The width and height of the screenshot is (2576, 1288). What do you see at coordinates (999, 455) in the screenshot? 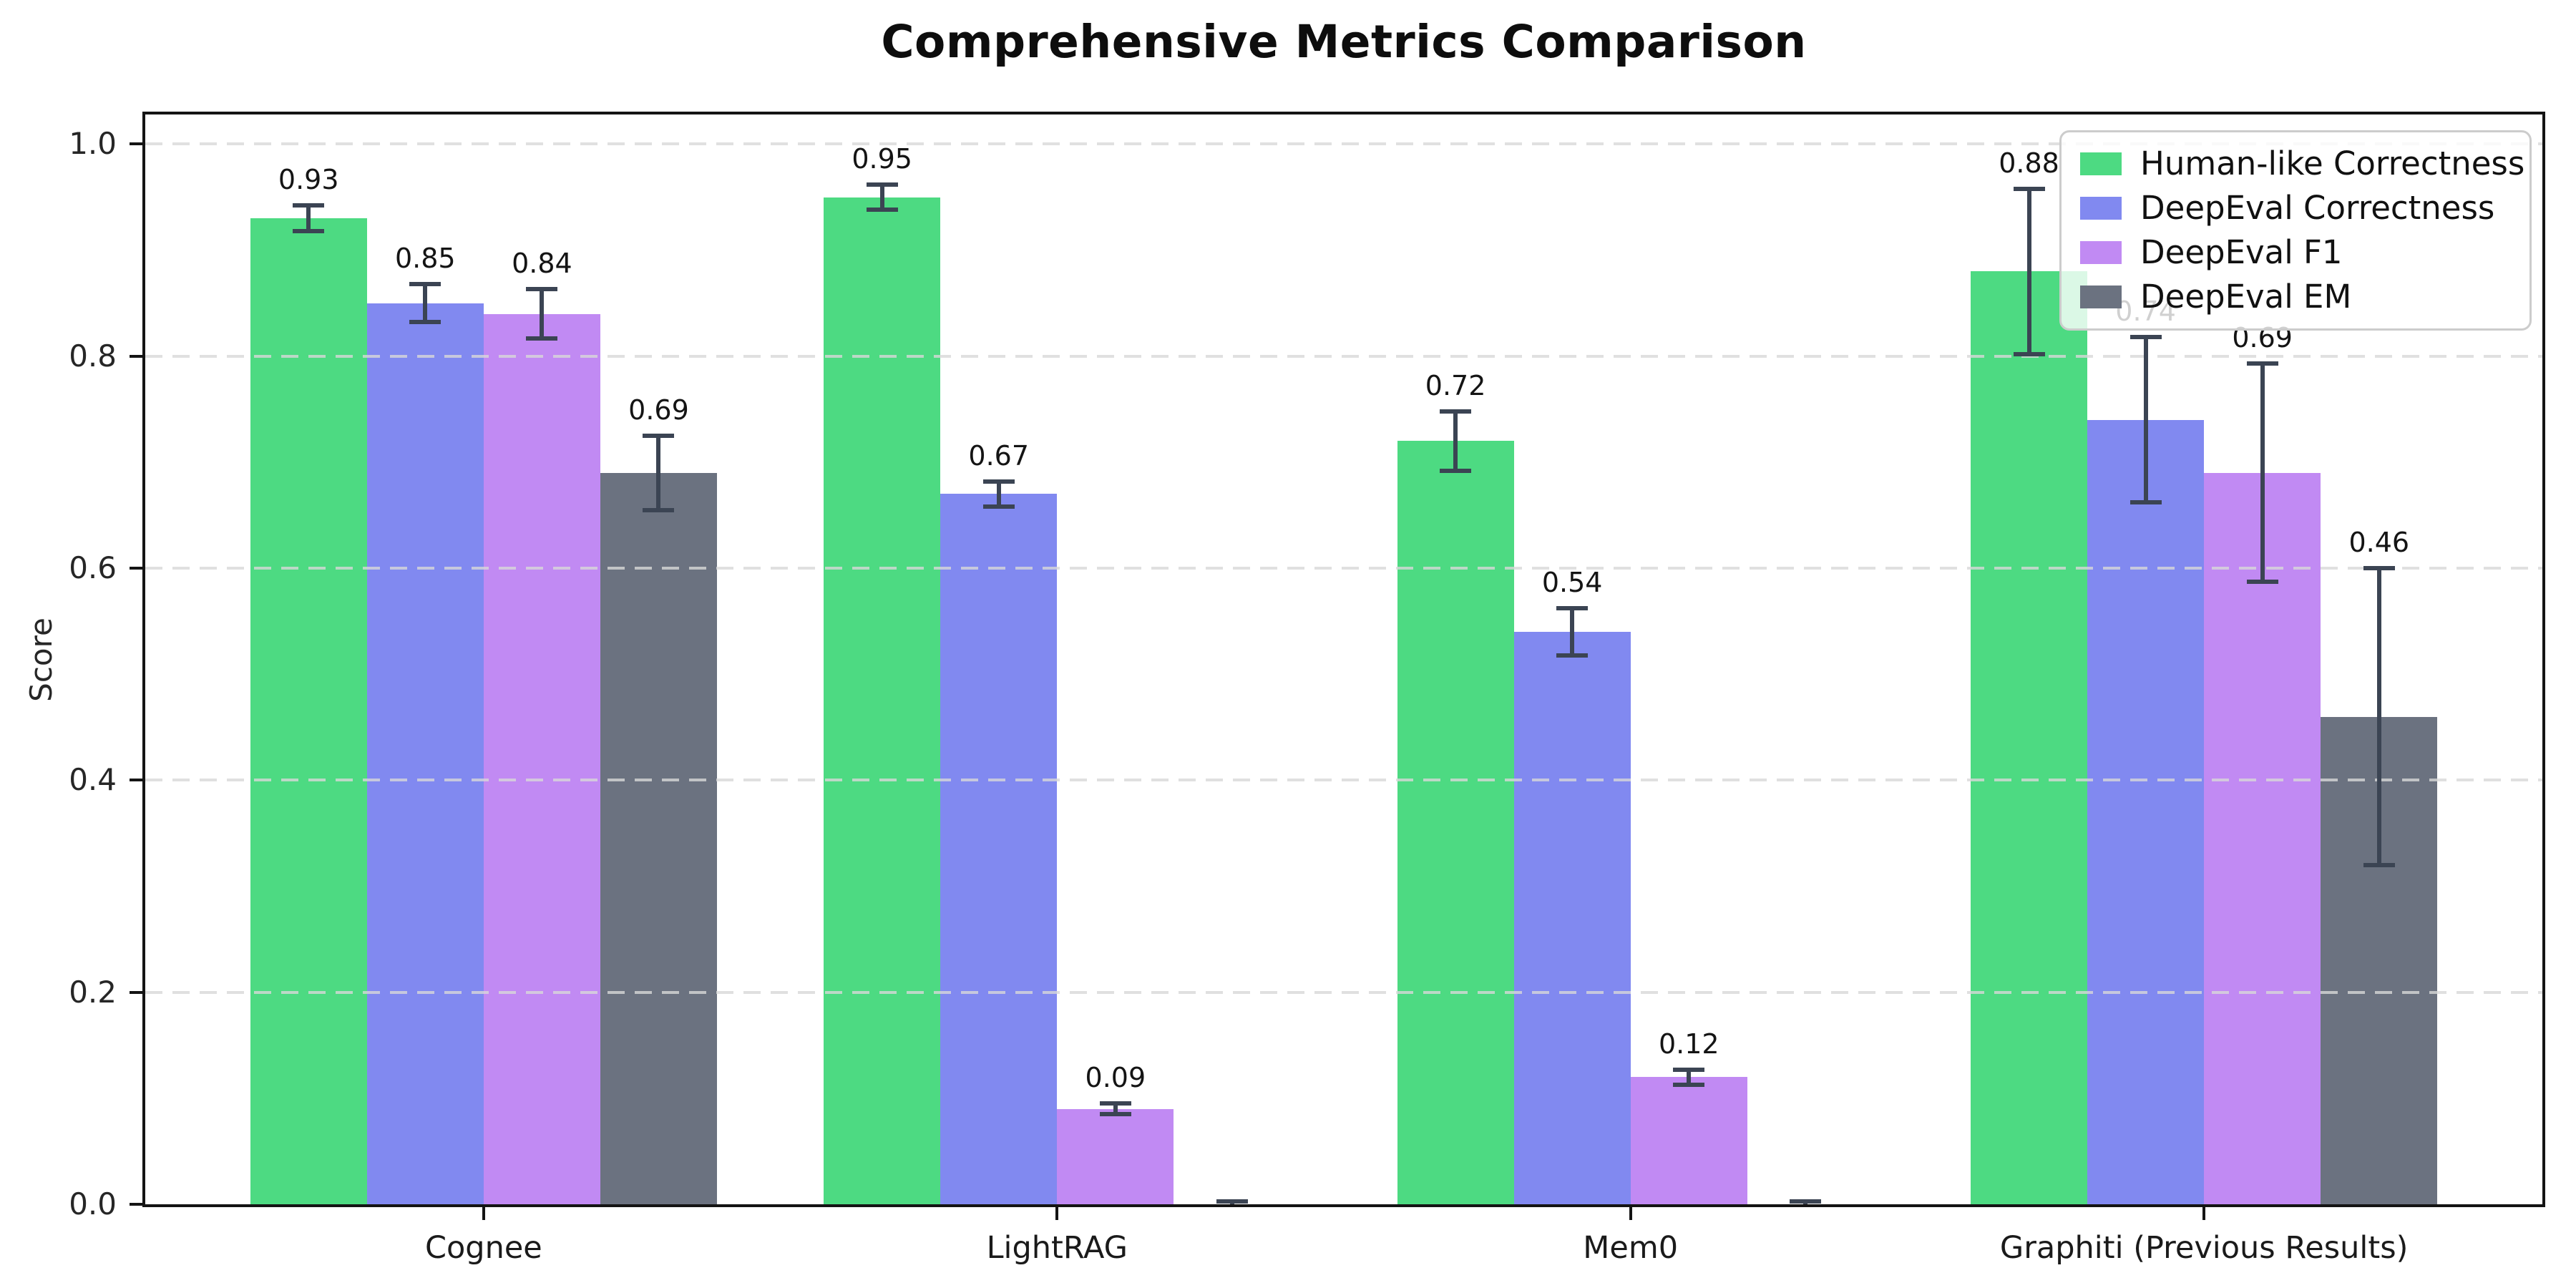
I see `bar-value-label: 0.67` at bounding box center [999, 455].